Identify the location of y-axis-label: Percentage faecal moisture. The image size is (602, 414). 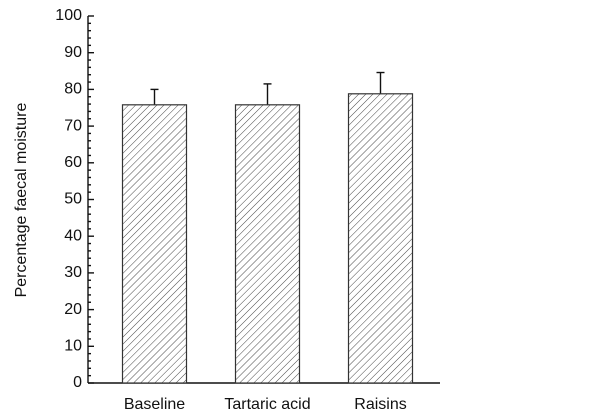
(21, 200).